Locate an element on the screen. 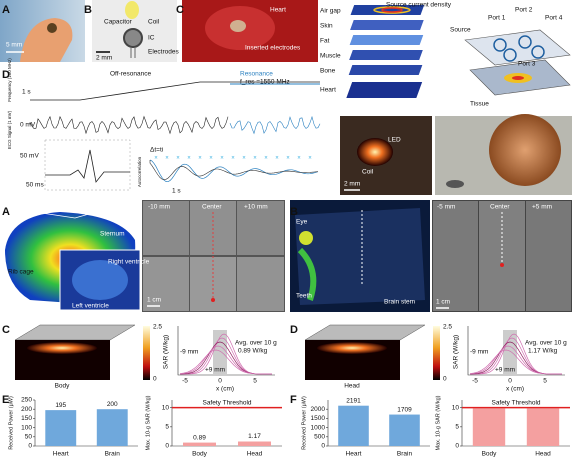 This screenshot has width=572, height=462. y-tick-label: 250 is located at coordinates (26, 400).